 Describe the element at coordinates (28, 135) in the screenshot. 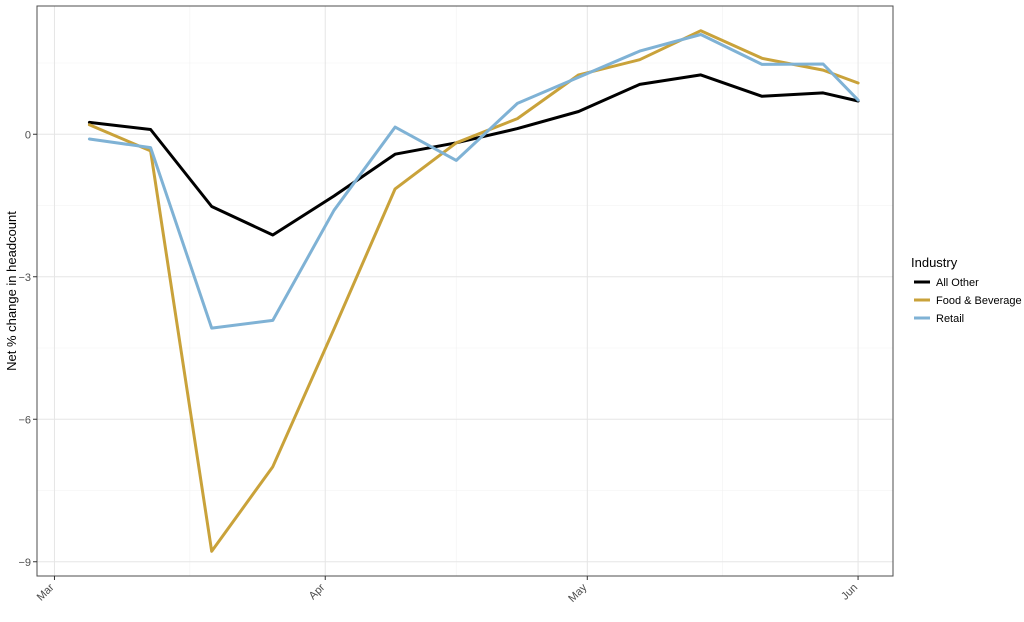

I see `y-tick-label: 0` at that location.